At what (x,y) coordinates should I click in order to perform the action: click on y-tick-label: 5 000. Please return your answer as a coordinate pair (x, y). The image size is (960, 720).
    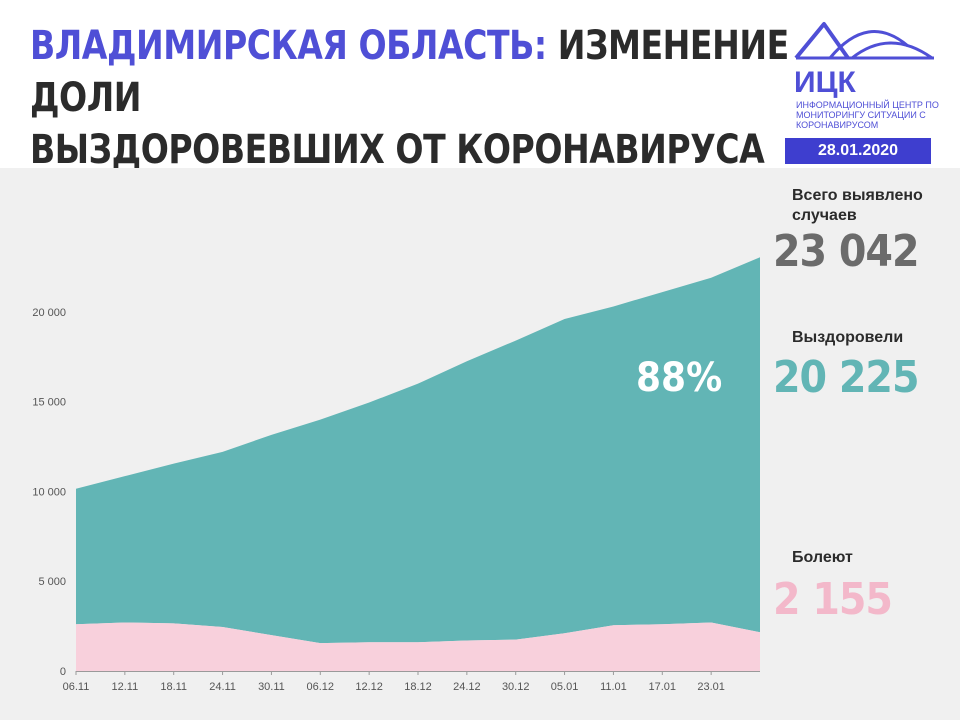
    Looking at the image, I should click on (52, 582).